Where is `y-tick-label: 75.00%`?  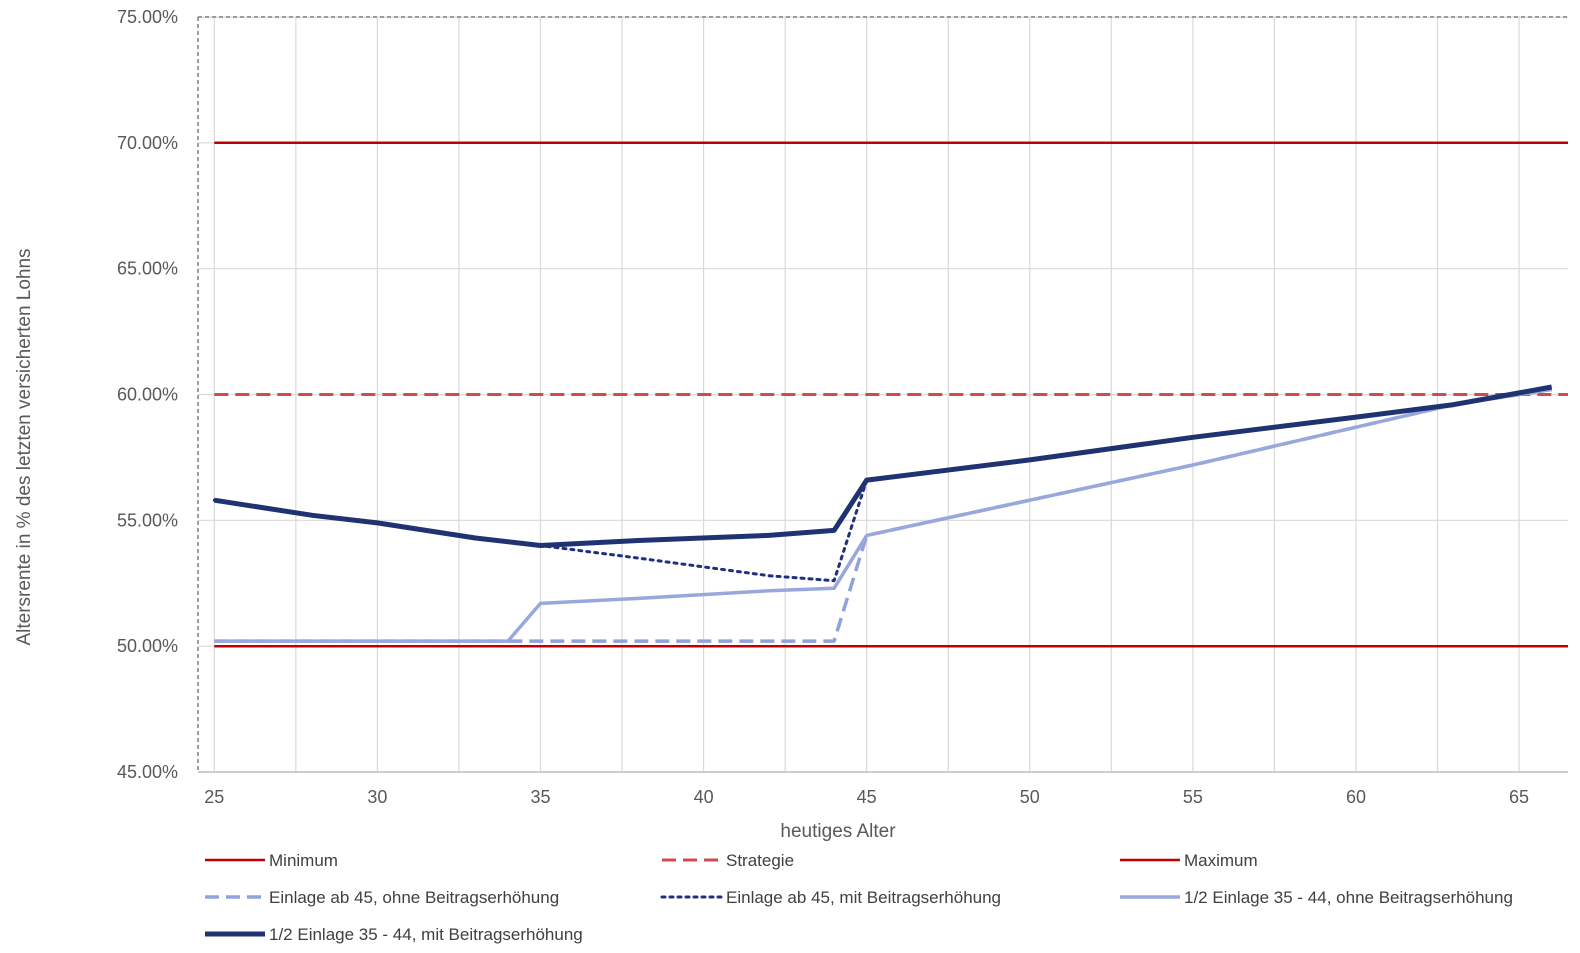 y-tick-label: 75.00% is located at coordinates (147, 17).